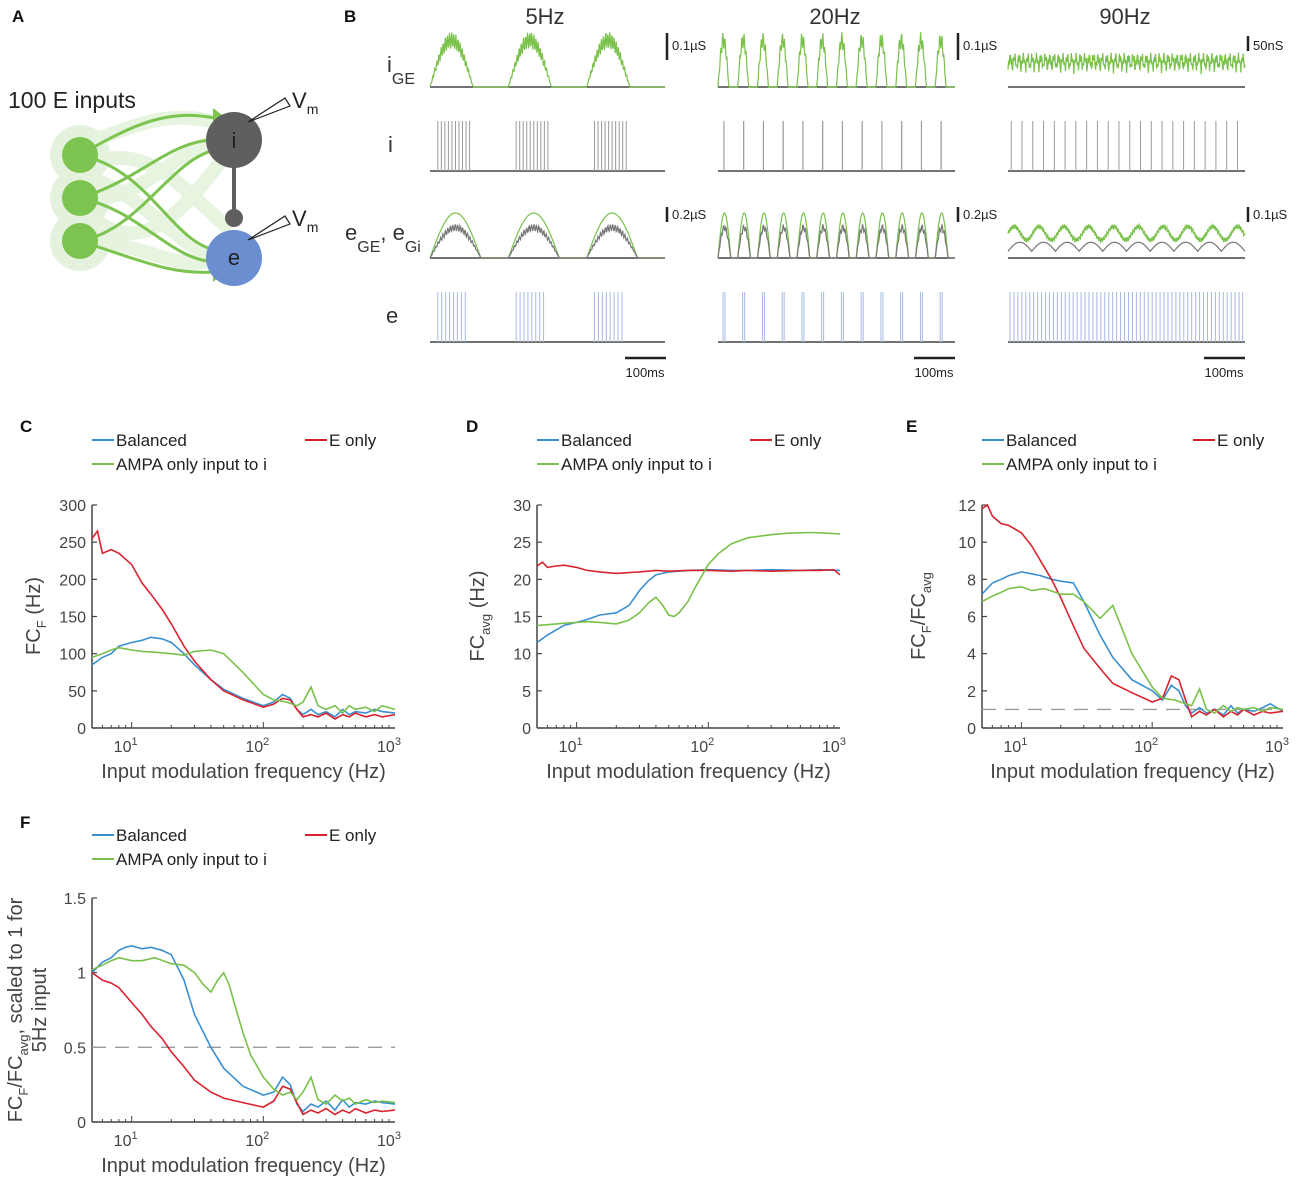 This screenshot has height=1179, width=1300. I want to click on freq-title-90hz: 90Hz, so click(1124, 16).